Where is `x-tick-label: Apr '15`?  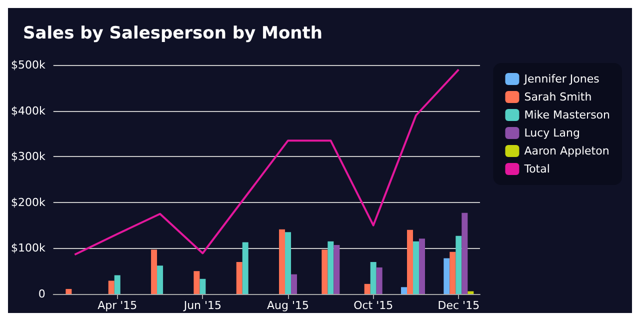
x-tick-label: Apr '15 is located at coordinates (118, 305).